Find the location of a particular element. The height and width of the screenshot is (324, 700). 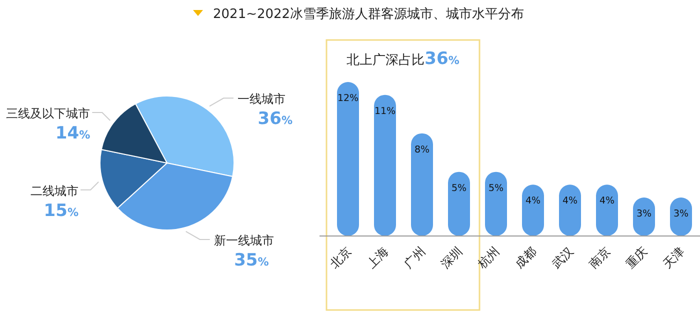

x-tick-label: 南京 is located at coordinates (600, 258).